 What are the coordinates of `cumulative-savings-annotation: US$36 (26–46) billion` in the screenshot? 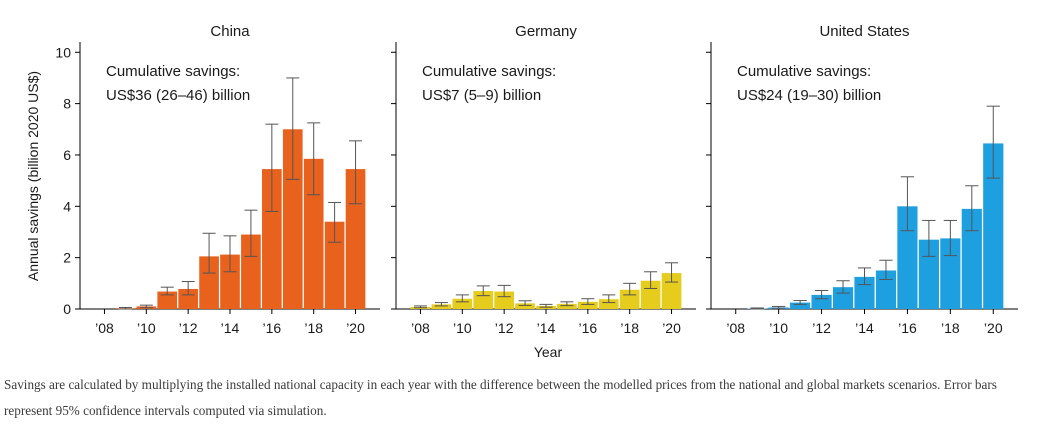 It's located at (178, 95).